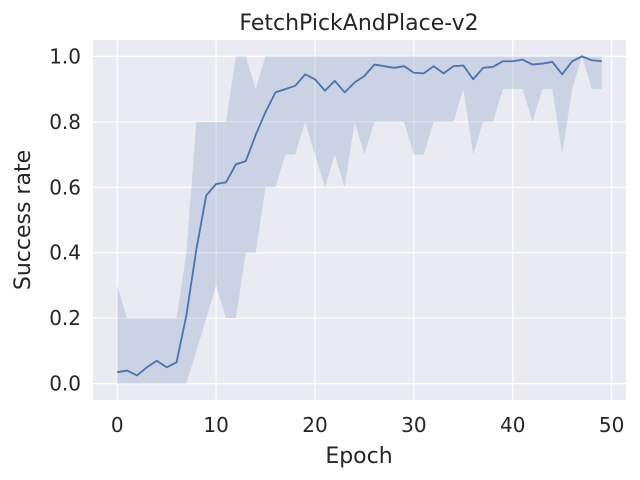  Describe the element at coordinates (65, 56) in the screenshot. I see `y-tick-label: 1.0` at that location.